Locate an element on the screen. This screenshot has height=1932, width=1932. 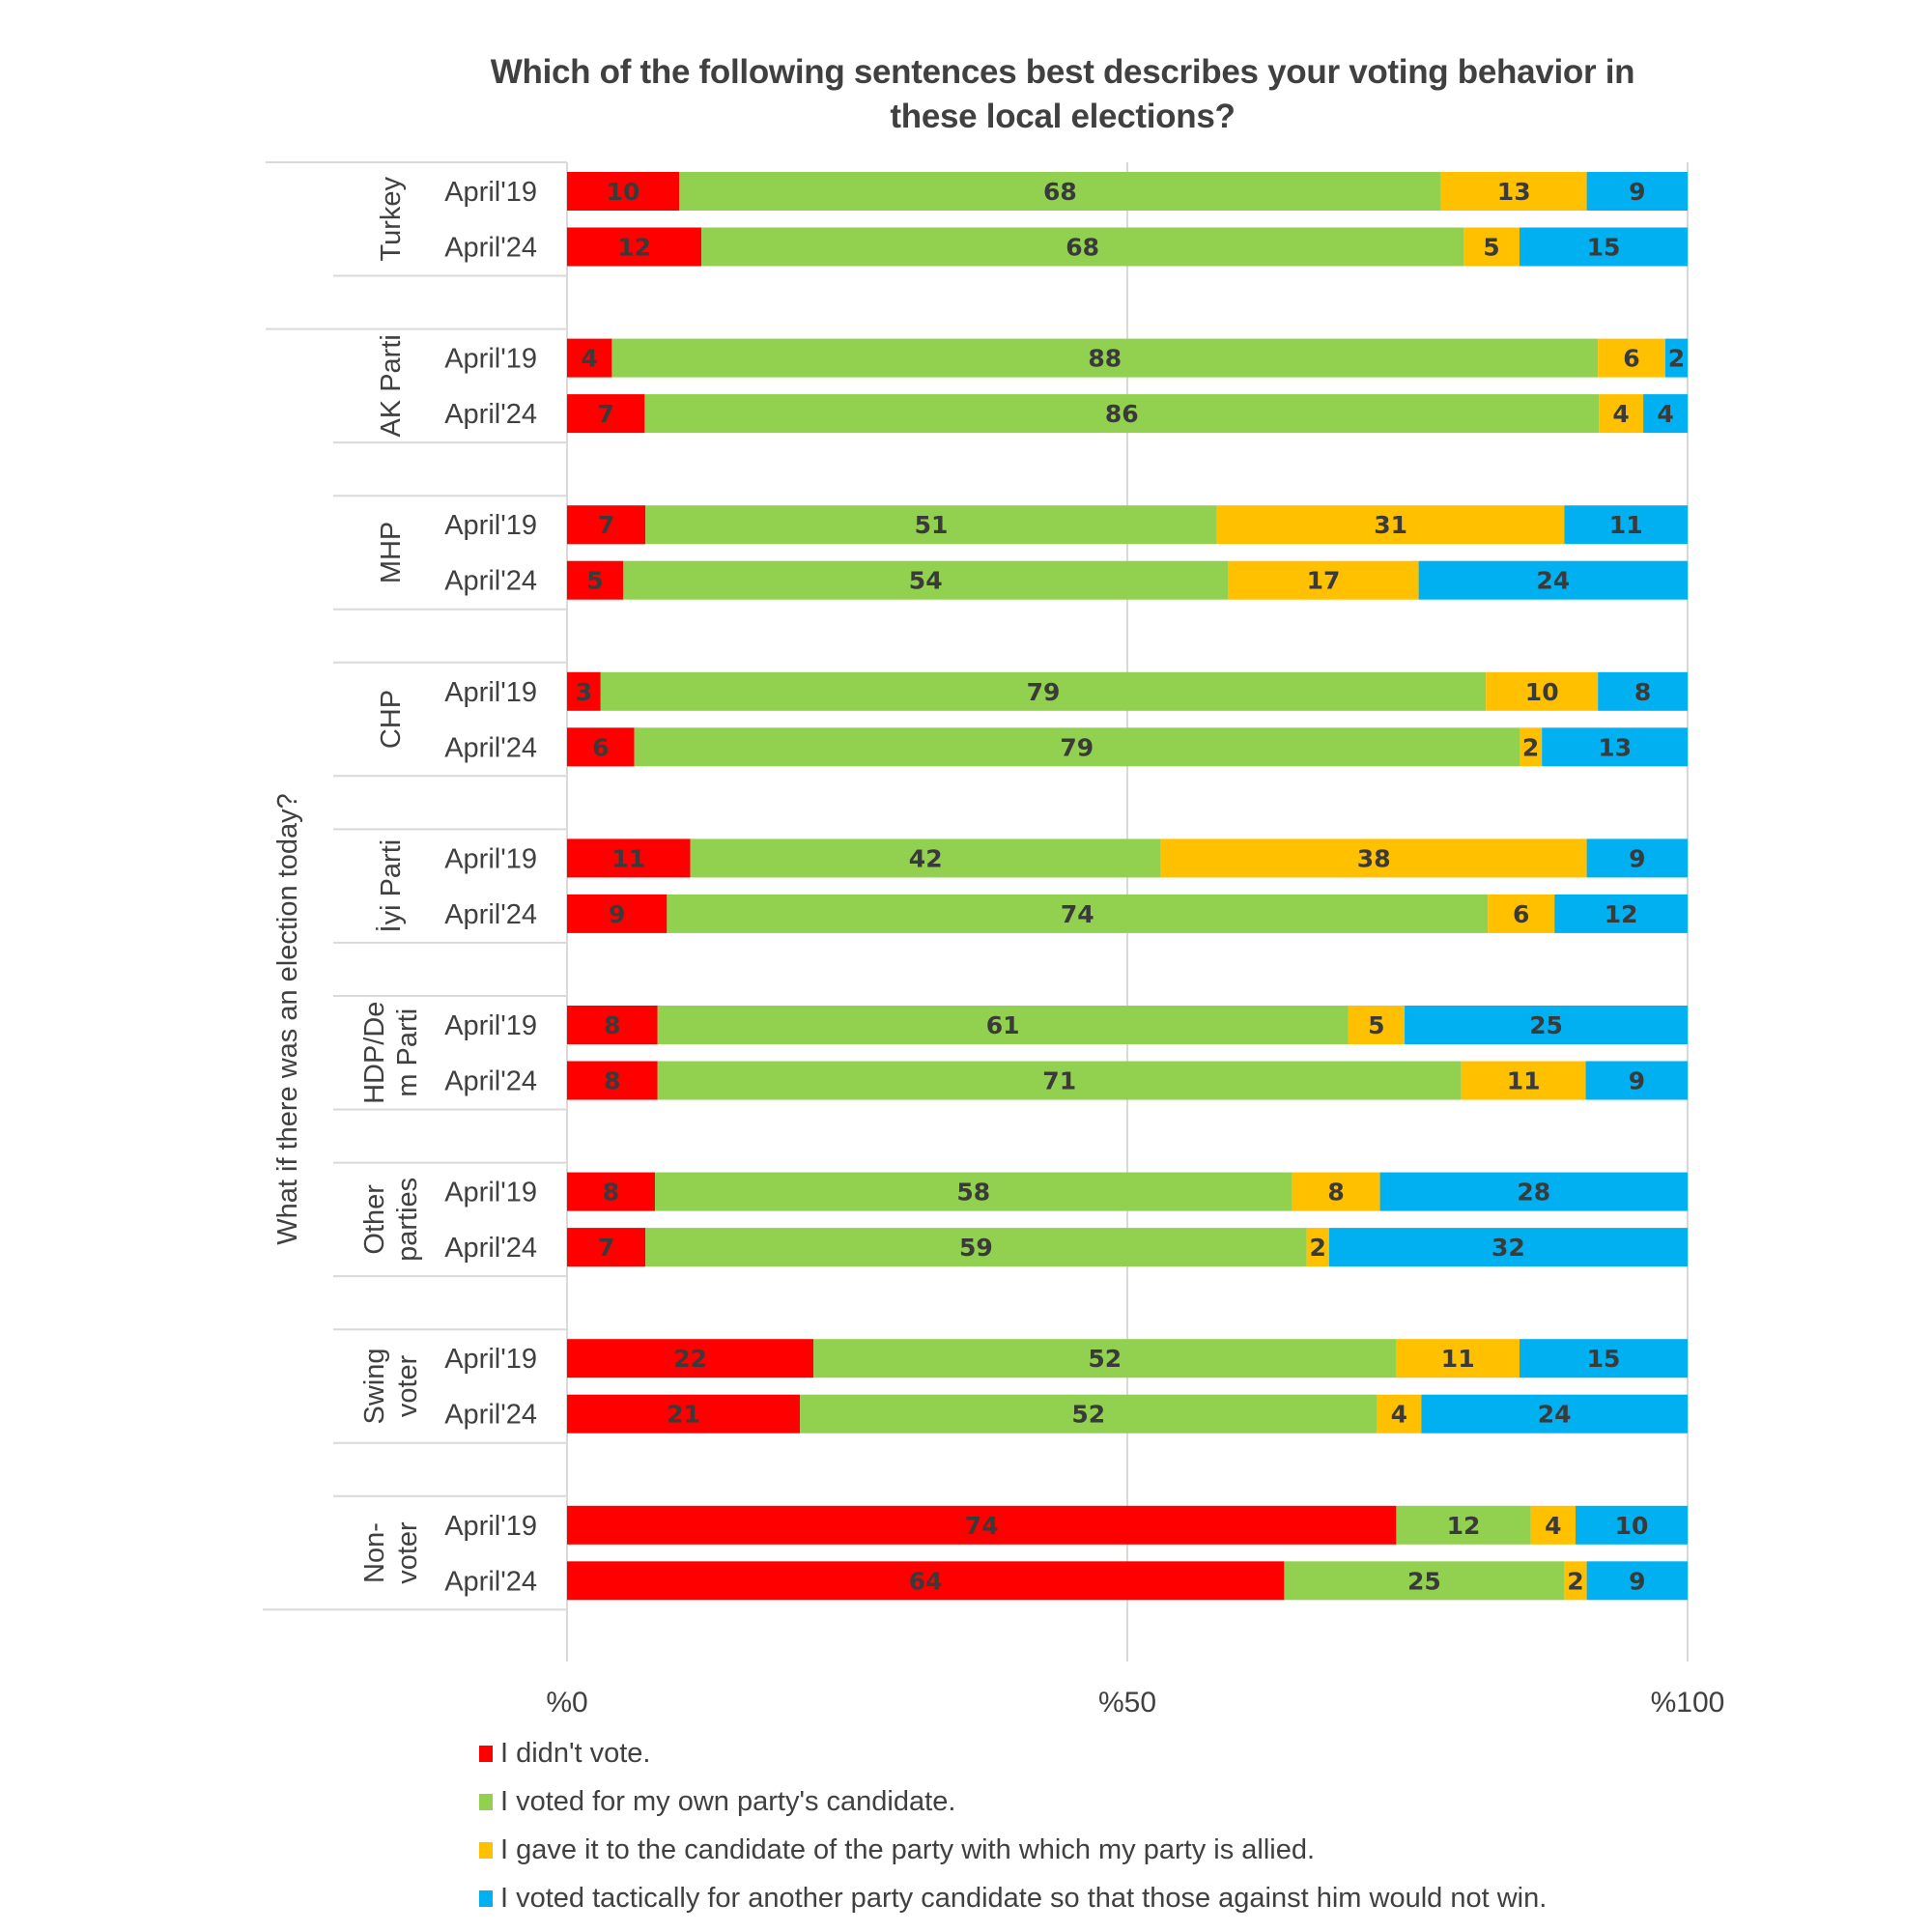
group-label: HDP/De is located at coordinates (374, 1053).